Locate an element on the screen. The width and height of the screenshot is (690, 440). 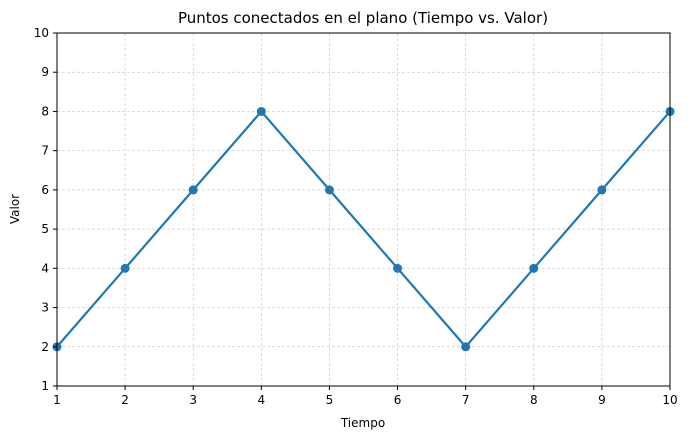
x-tick-label: 6 is located at coordinates (398, 400).